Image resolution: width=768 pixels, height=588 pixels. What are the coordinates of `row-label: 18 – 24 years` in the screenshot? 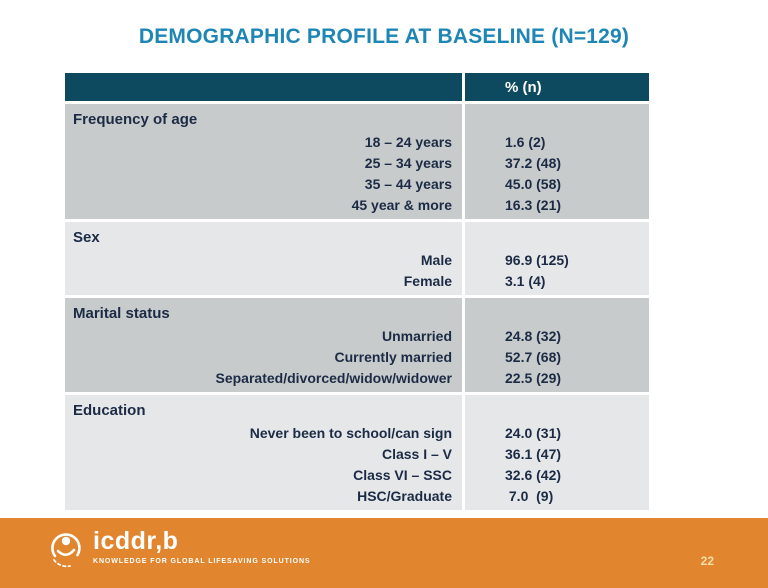 It's located at (408, 142).